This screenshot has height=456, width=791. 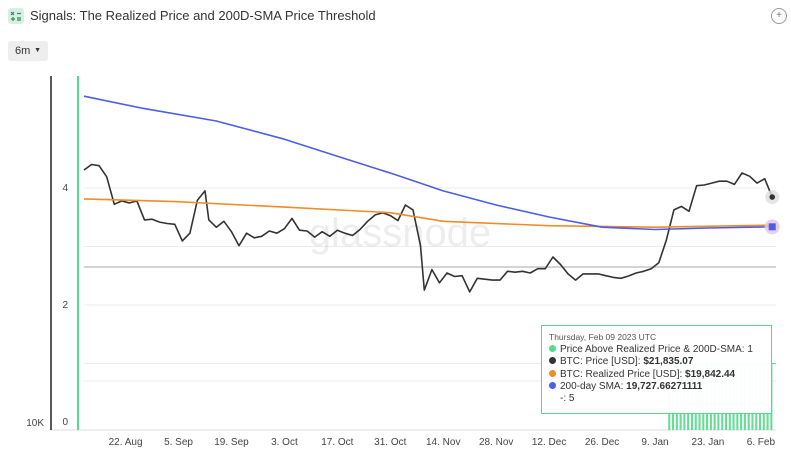 What do you see at coordinates (443, 442) in the screenshot?
I see `x-tick-label: 14. Nov` at bounding box center [443, 442].